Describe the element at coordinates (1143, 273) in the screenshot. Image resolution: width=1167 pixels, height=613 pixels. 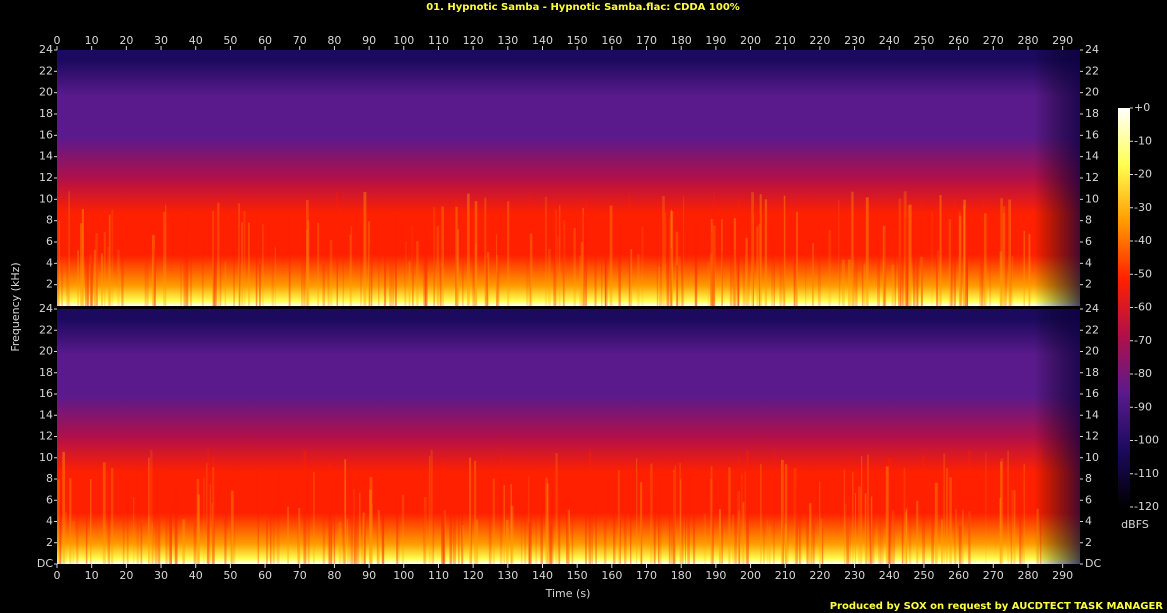
I see `colorbar-tick-label: -50` at that location.